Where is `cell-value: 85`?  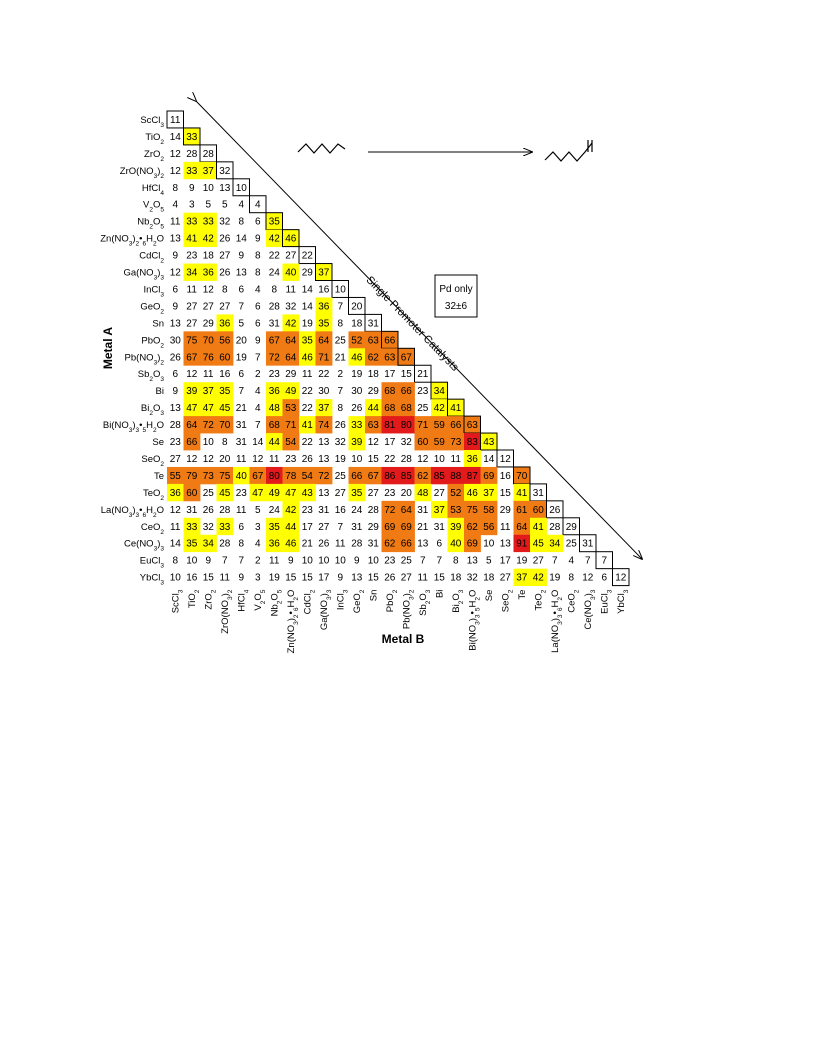 cell-value: 85 is located at coordinates (440, 476).